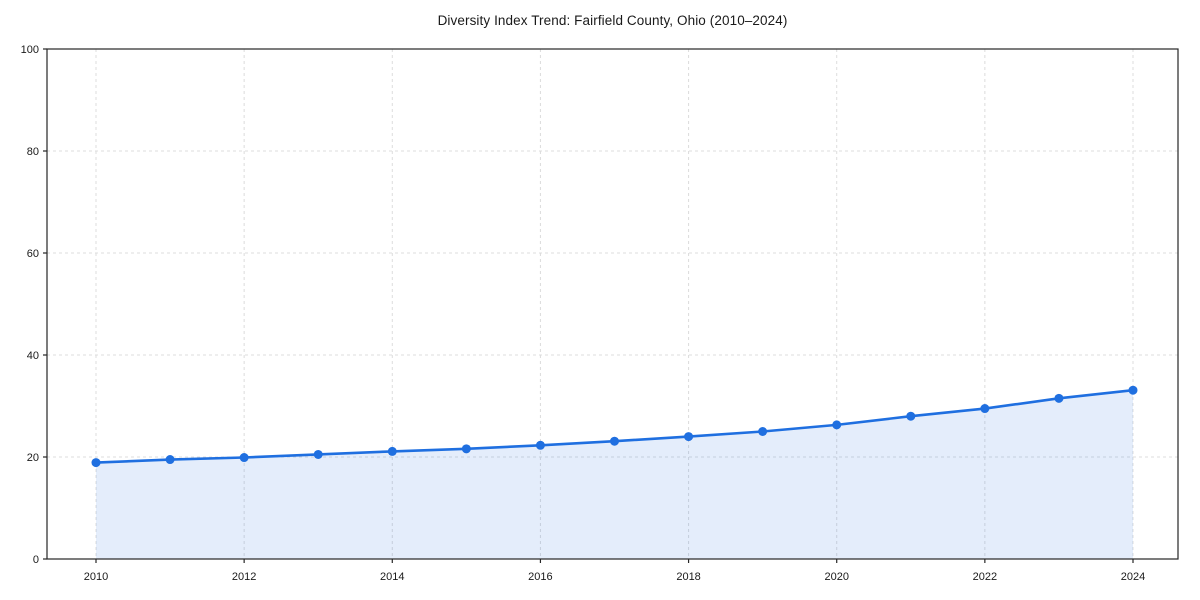 Image resolution: width=1200 pixels, height=600 pixels. I want to click on y-tick-label: 60, so click(33, 254).